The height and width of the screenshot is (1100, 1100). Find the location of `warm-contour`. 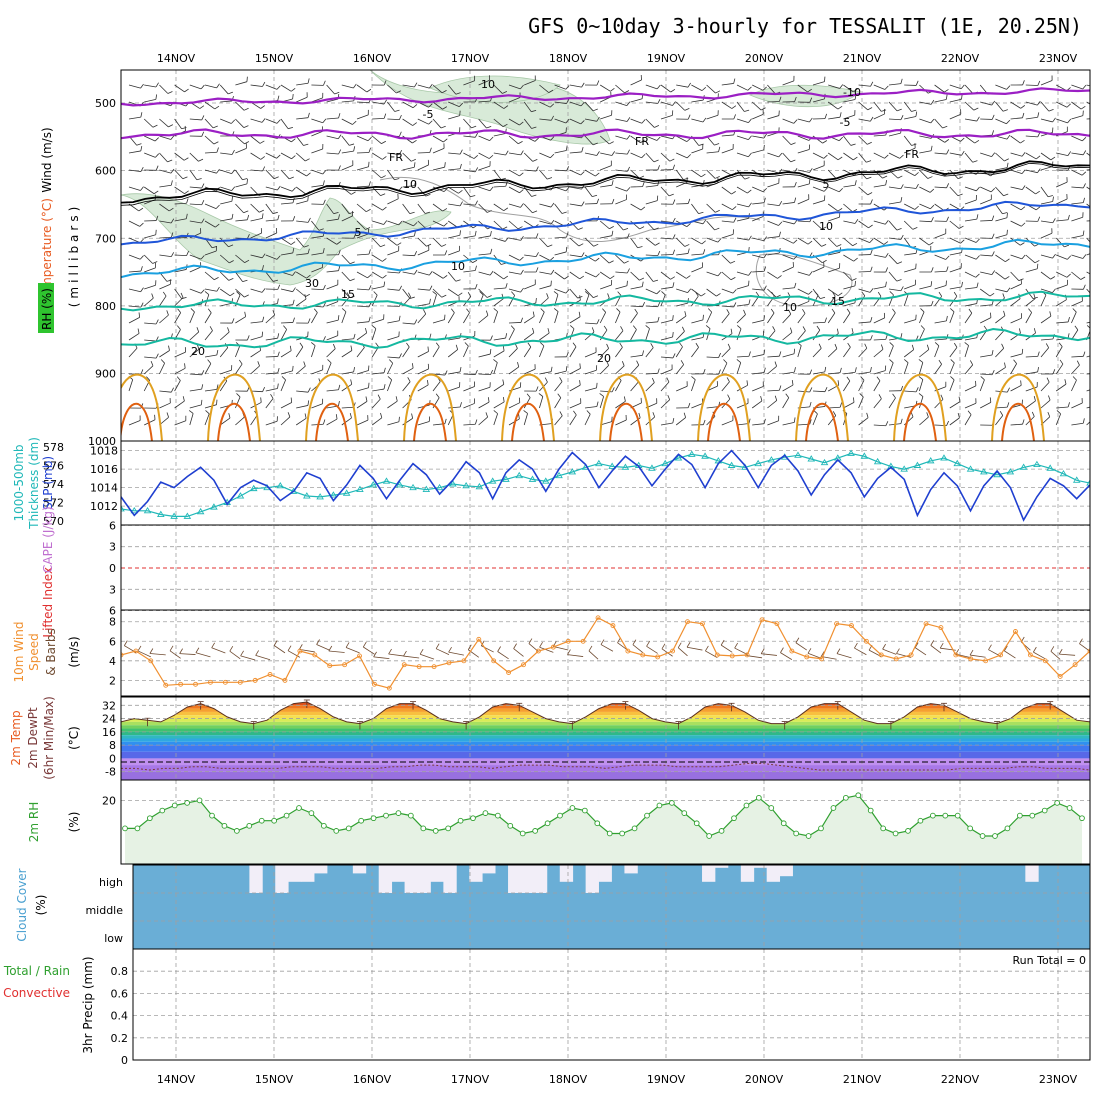

warm-contour is located at coordinates (142, 407).